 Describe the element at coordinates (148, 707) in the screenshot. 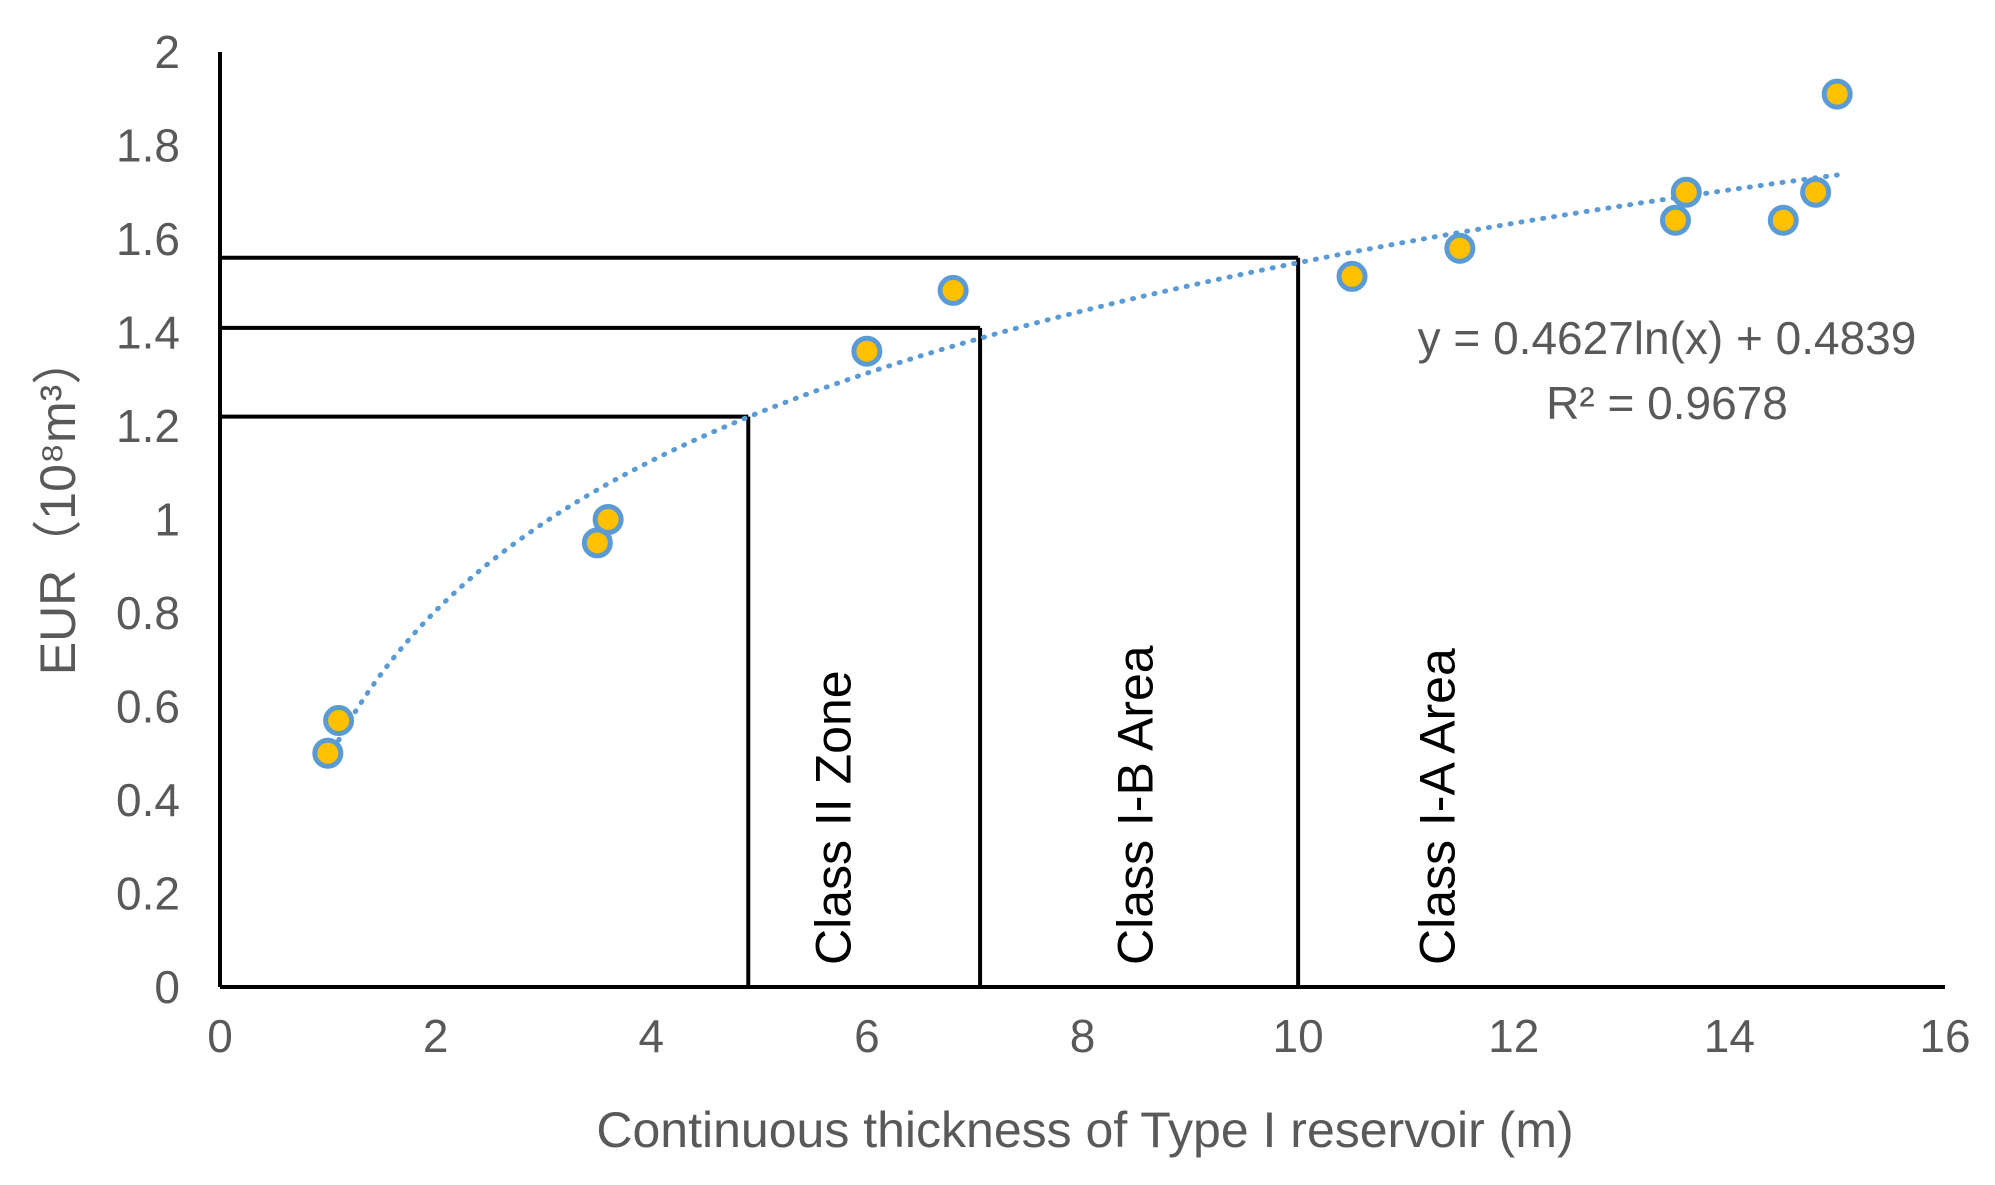

I see `y-tick-label: 0.6` at that location.